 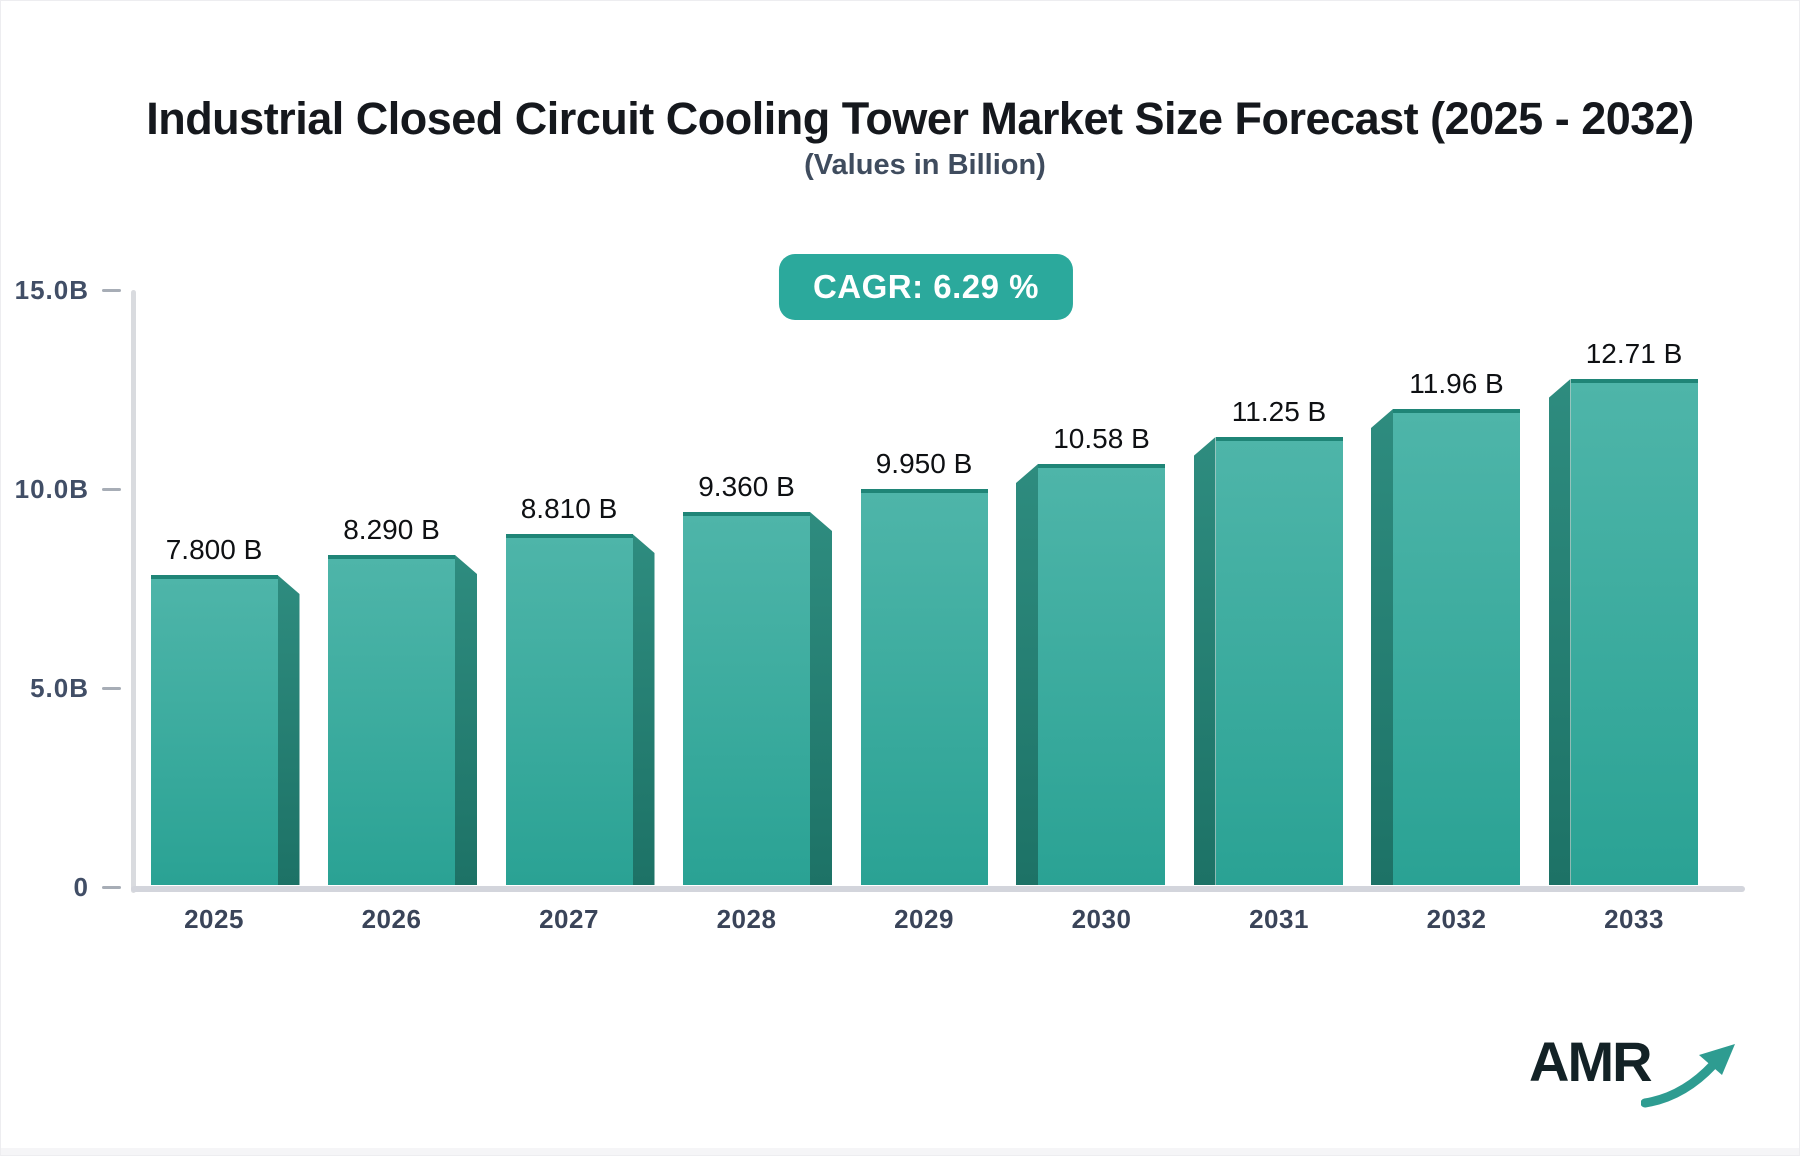 I want to click on bar-value-label: 7.800 B, so click(x=214, y=549).